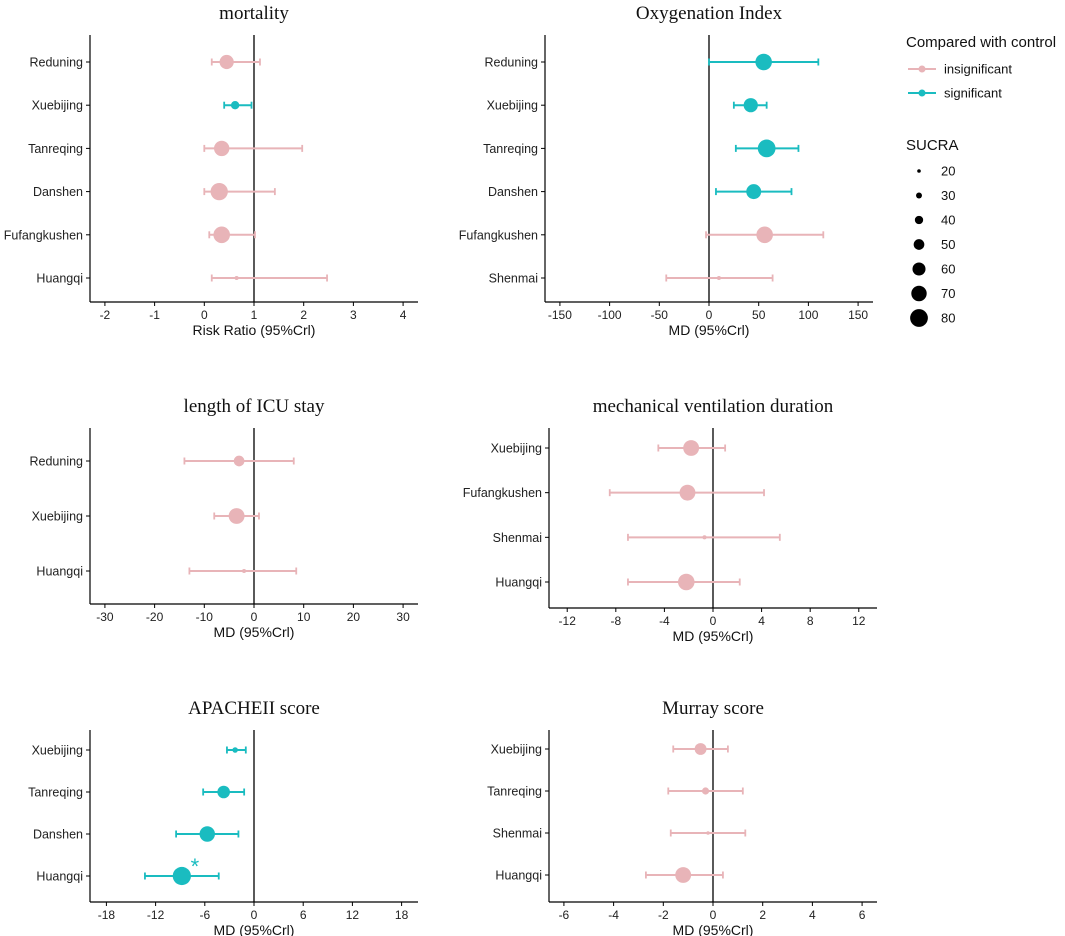  What do you see at coordinates (978, 69) in the screenshot?
I see `legend-color-label: insignificant` at bounding box center [978, 69].